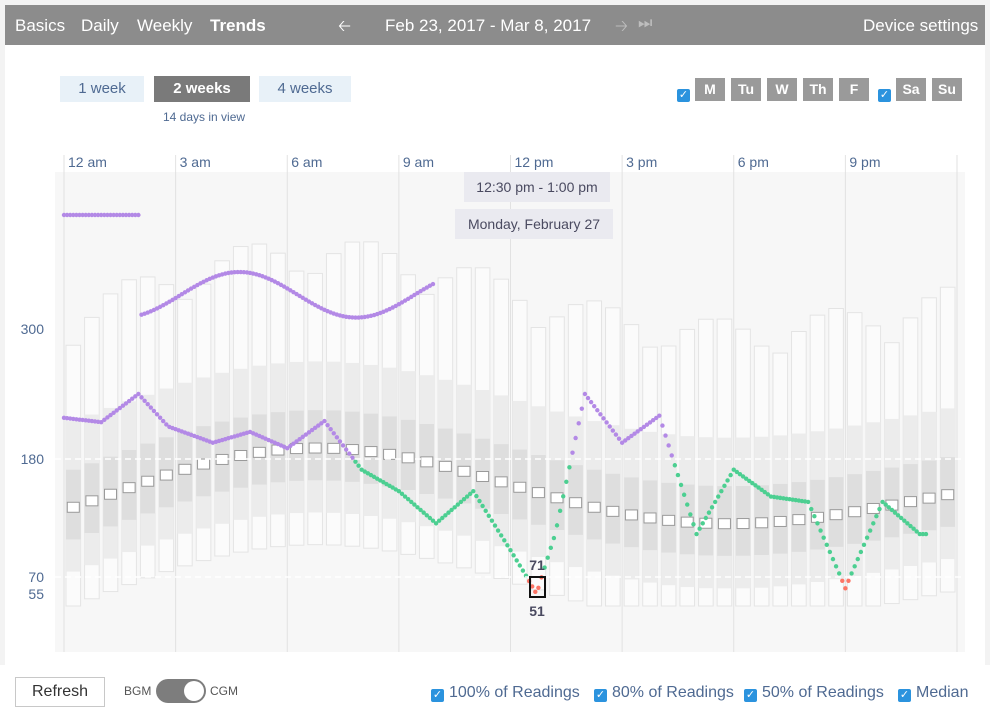 Image resolution: width=990 pixels, height=709 pixels. Describe the element at coordinates (202, 89) in the screenshot. I see `range-2-weeks-button: 2 weeks` at that location.